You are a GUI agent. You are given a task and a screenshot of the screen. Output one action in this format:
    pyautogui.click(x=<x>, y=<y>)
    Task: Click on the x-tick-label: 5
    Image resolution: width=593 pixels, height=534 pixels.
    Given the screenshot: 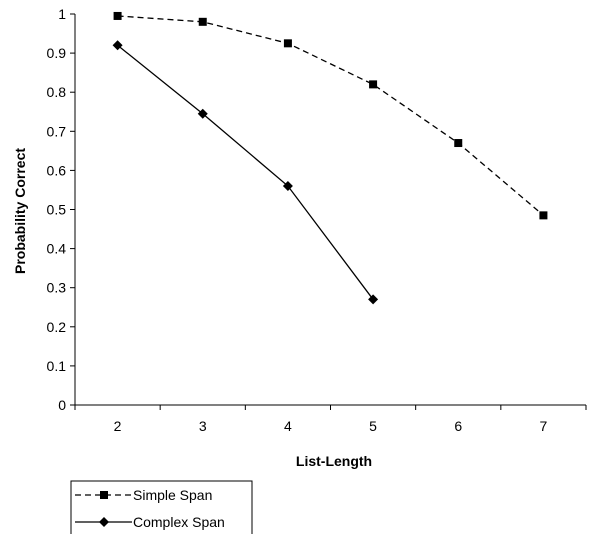 What is the action you would take?
    pyautogui.click(x=373, y=426)
    